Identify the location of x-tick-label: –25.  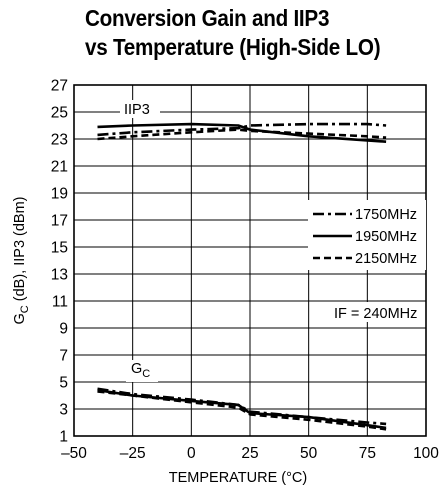
(133, 453).